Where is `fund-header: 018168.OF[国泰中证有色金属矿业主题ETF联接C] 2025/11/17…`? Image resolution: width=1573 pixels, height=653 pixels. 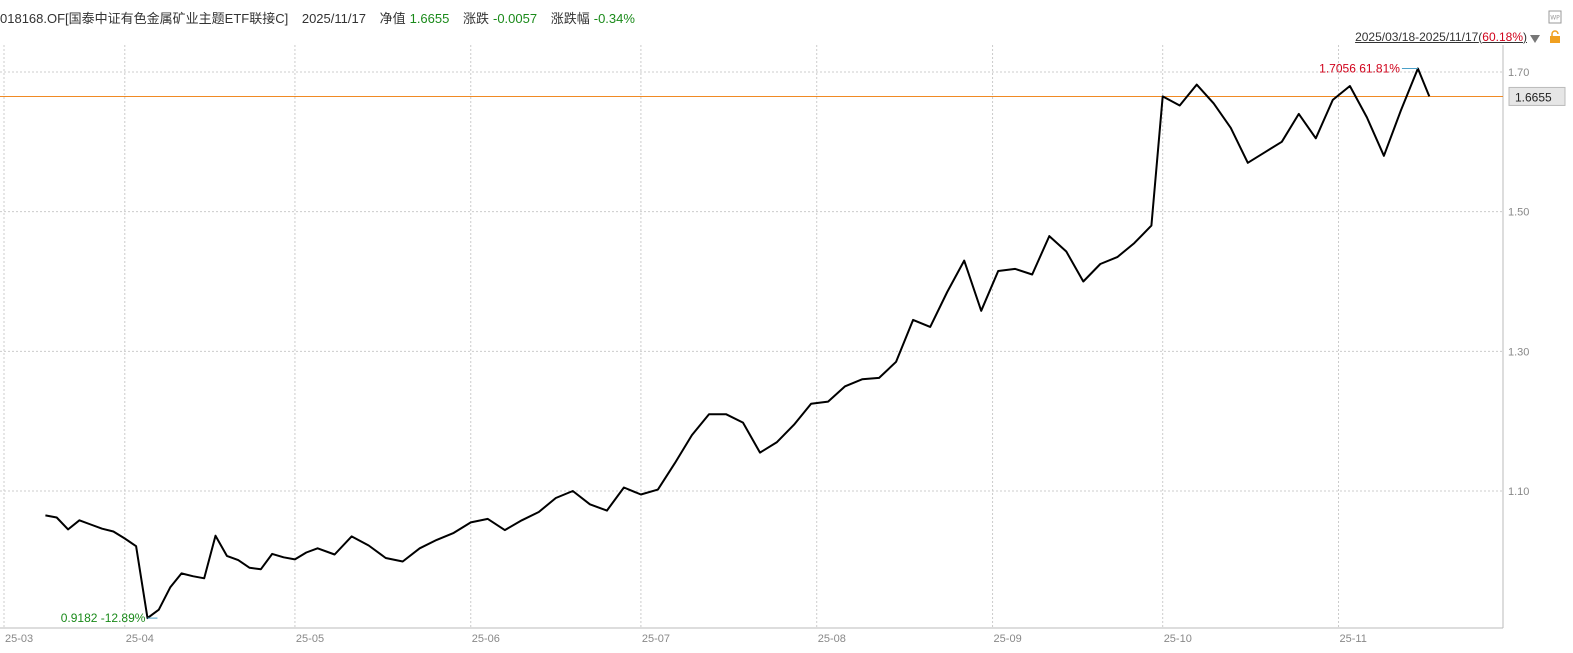 fund-header: 018168.OF[国泰中证有色金属矿业主题ETF联接C] 2025/11/17… is located at coordinates (322, 18).